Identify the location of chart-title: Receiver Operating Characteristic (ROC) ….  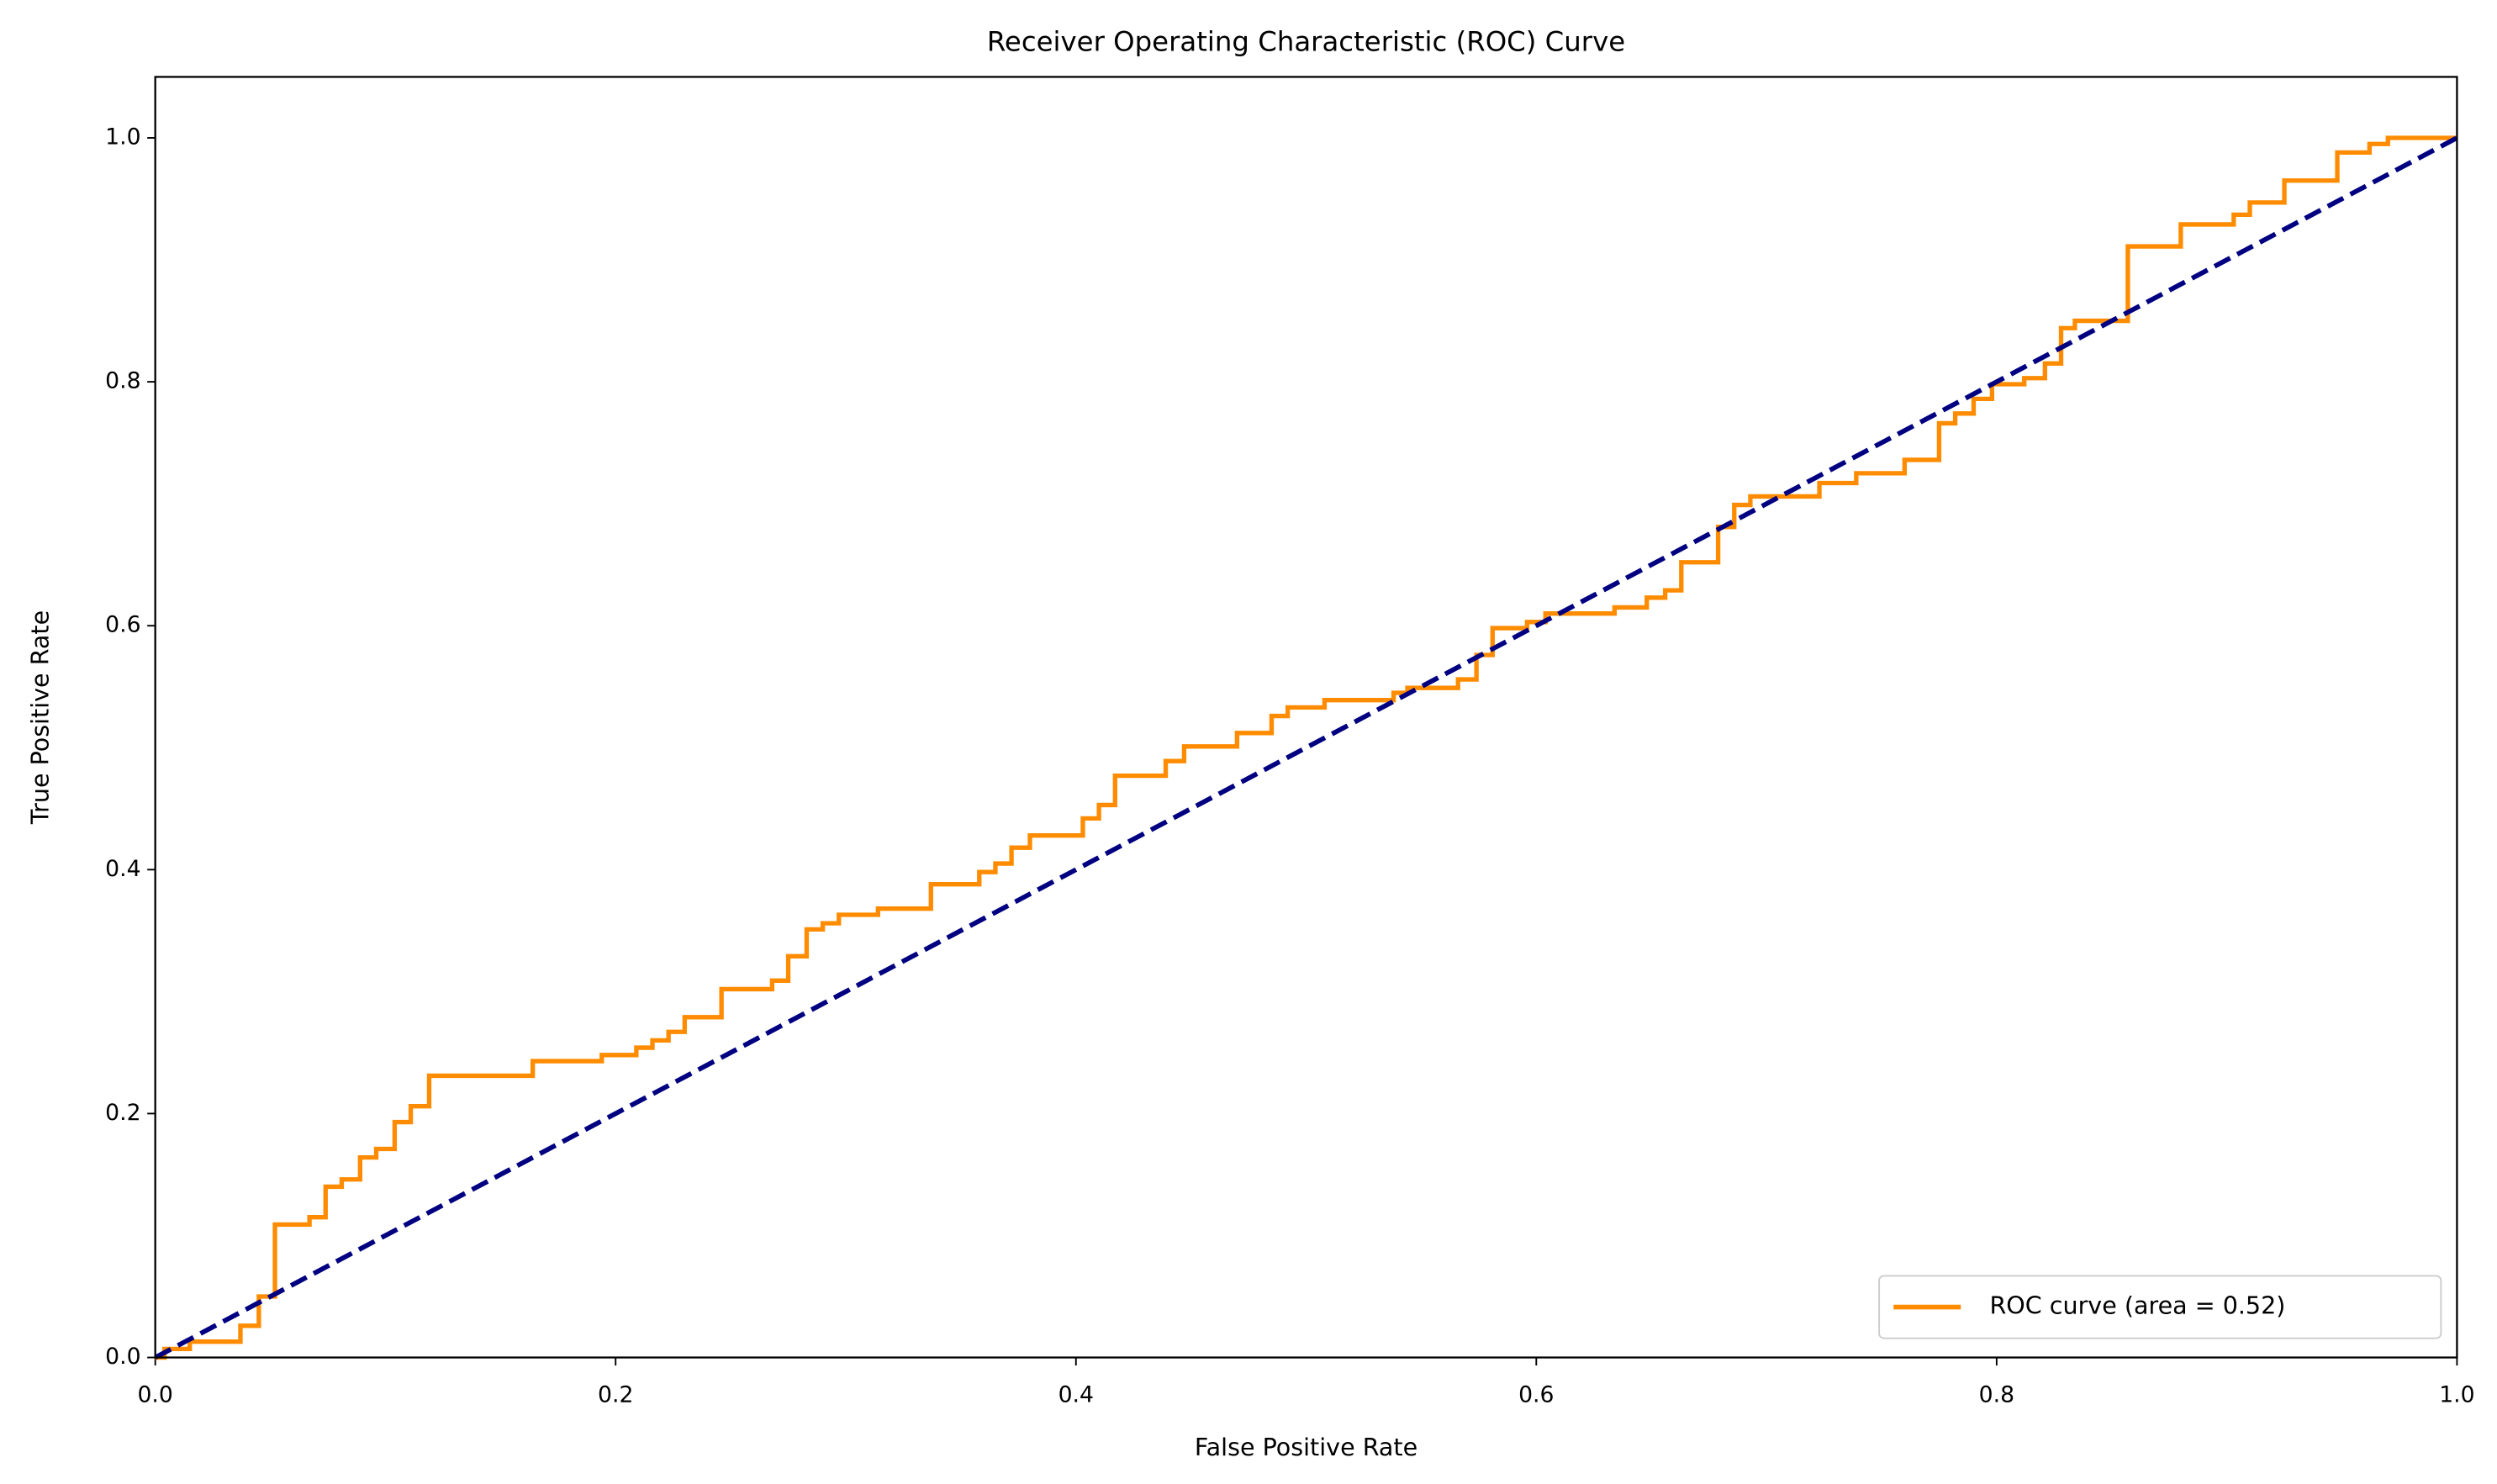
(1306, 41).